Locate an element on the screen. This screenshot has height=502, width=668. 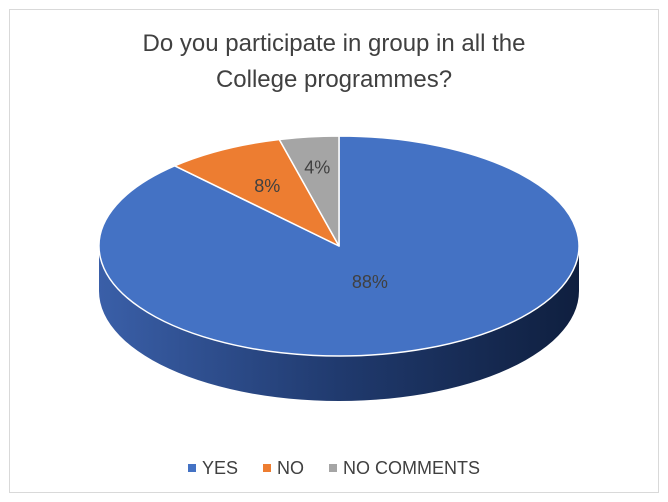
pie-slice-no-comments is located at coordinates (309, 191).